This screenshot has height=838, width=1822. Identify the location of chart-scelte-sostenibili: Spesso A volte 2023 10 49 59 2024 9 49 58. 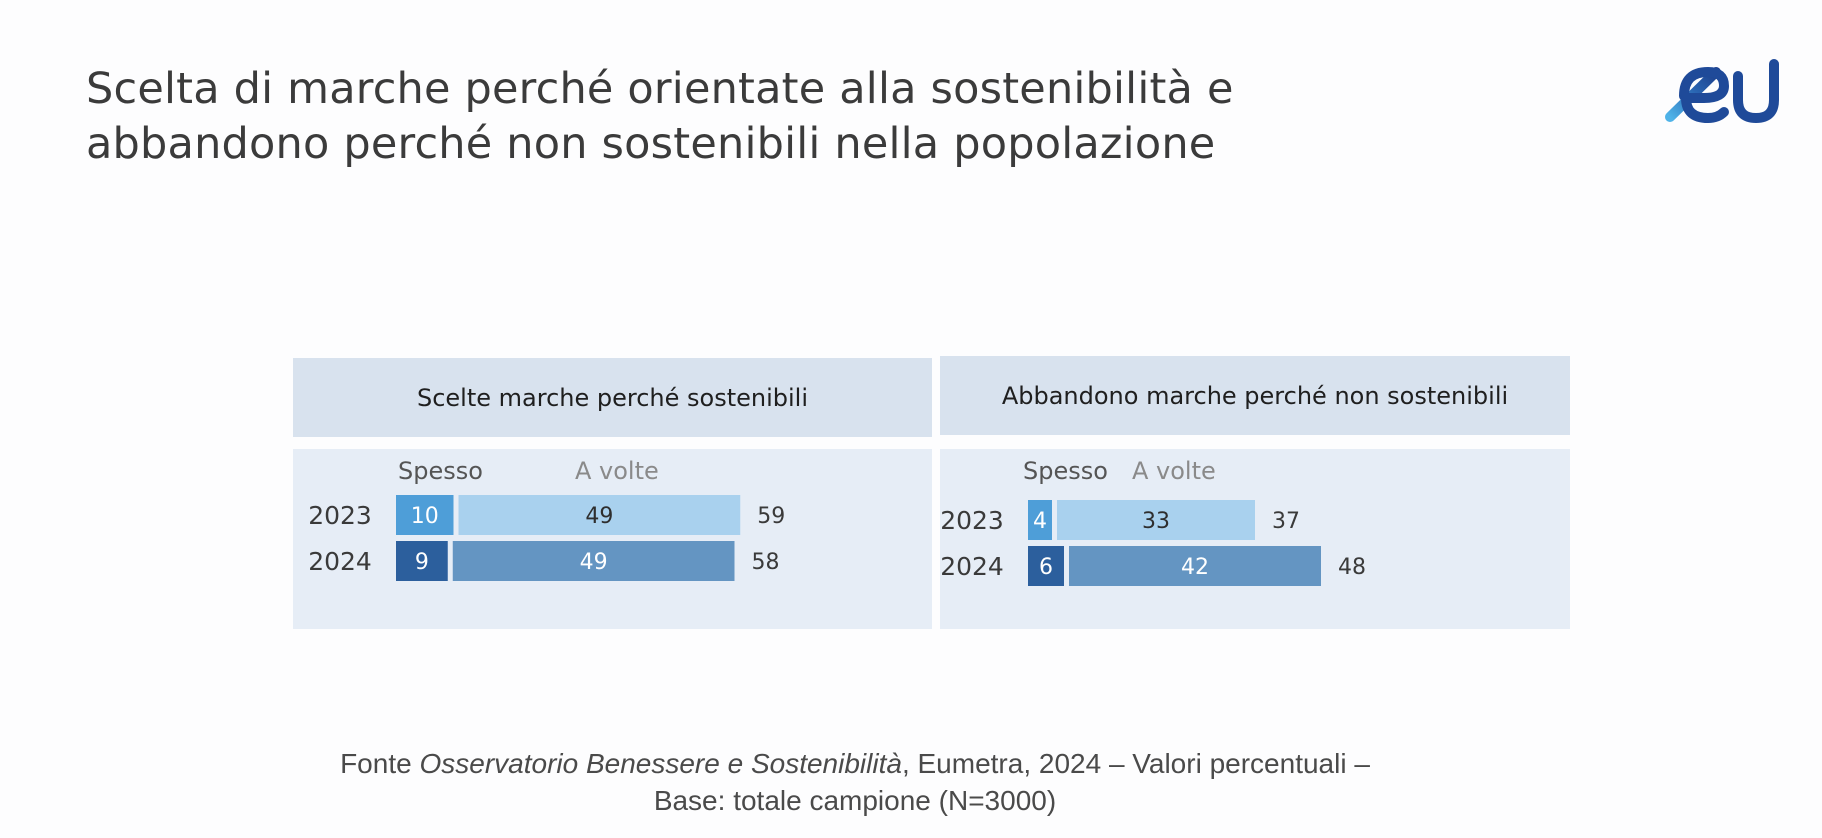
(546, 519).